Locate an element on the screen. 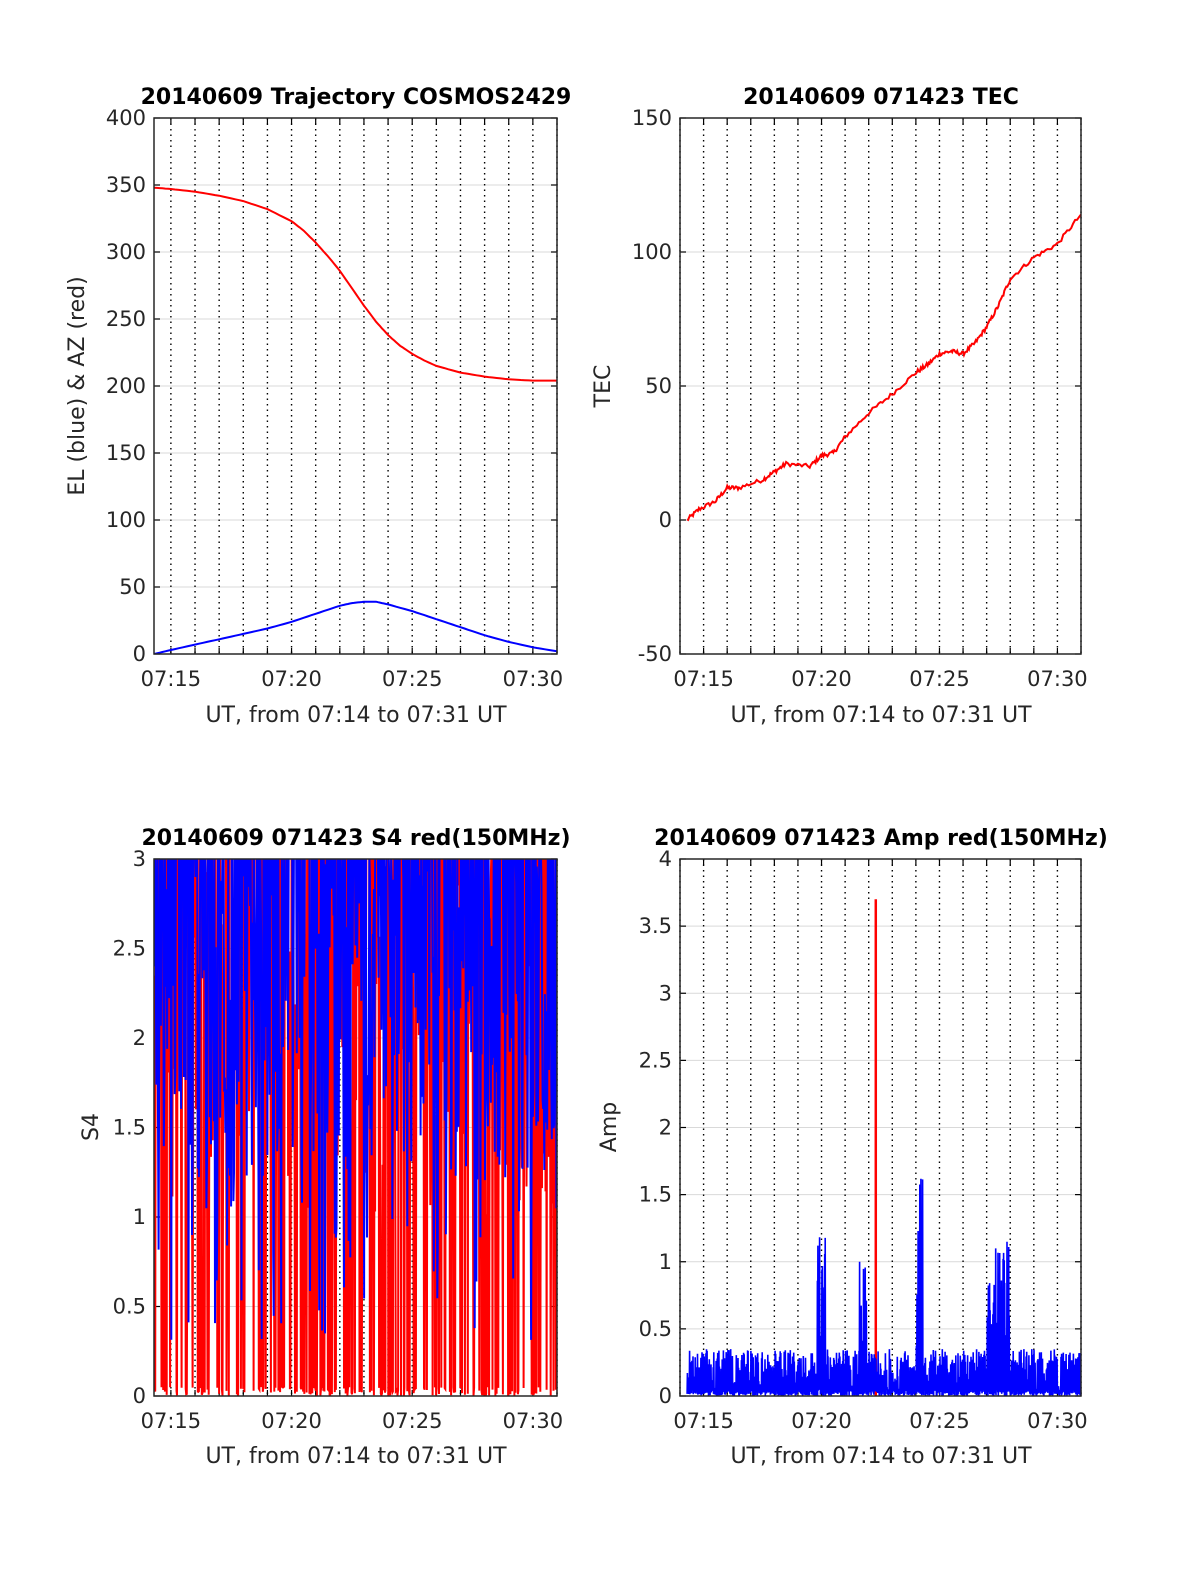 The image size is (1200, 1575). y-tick-label: 350 is located at coordinates (126, 185).